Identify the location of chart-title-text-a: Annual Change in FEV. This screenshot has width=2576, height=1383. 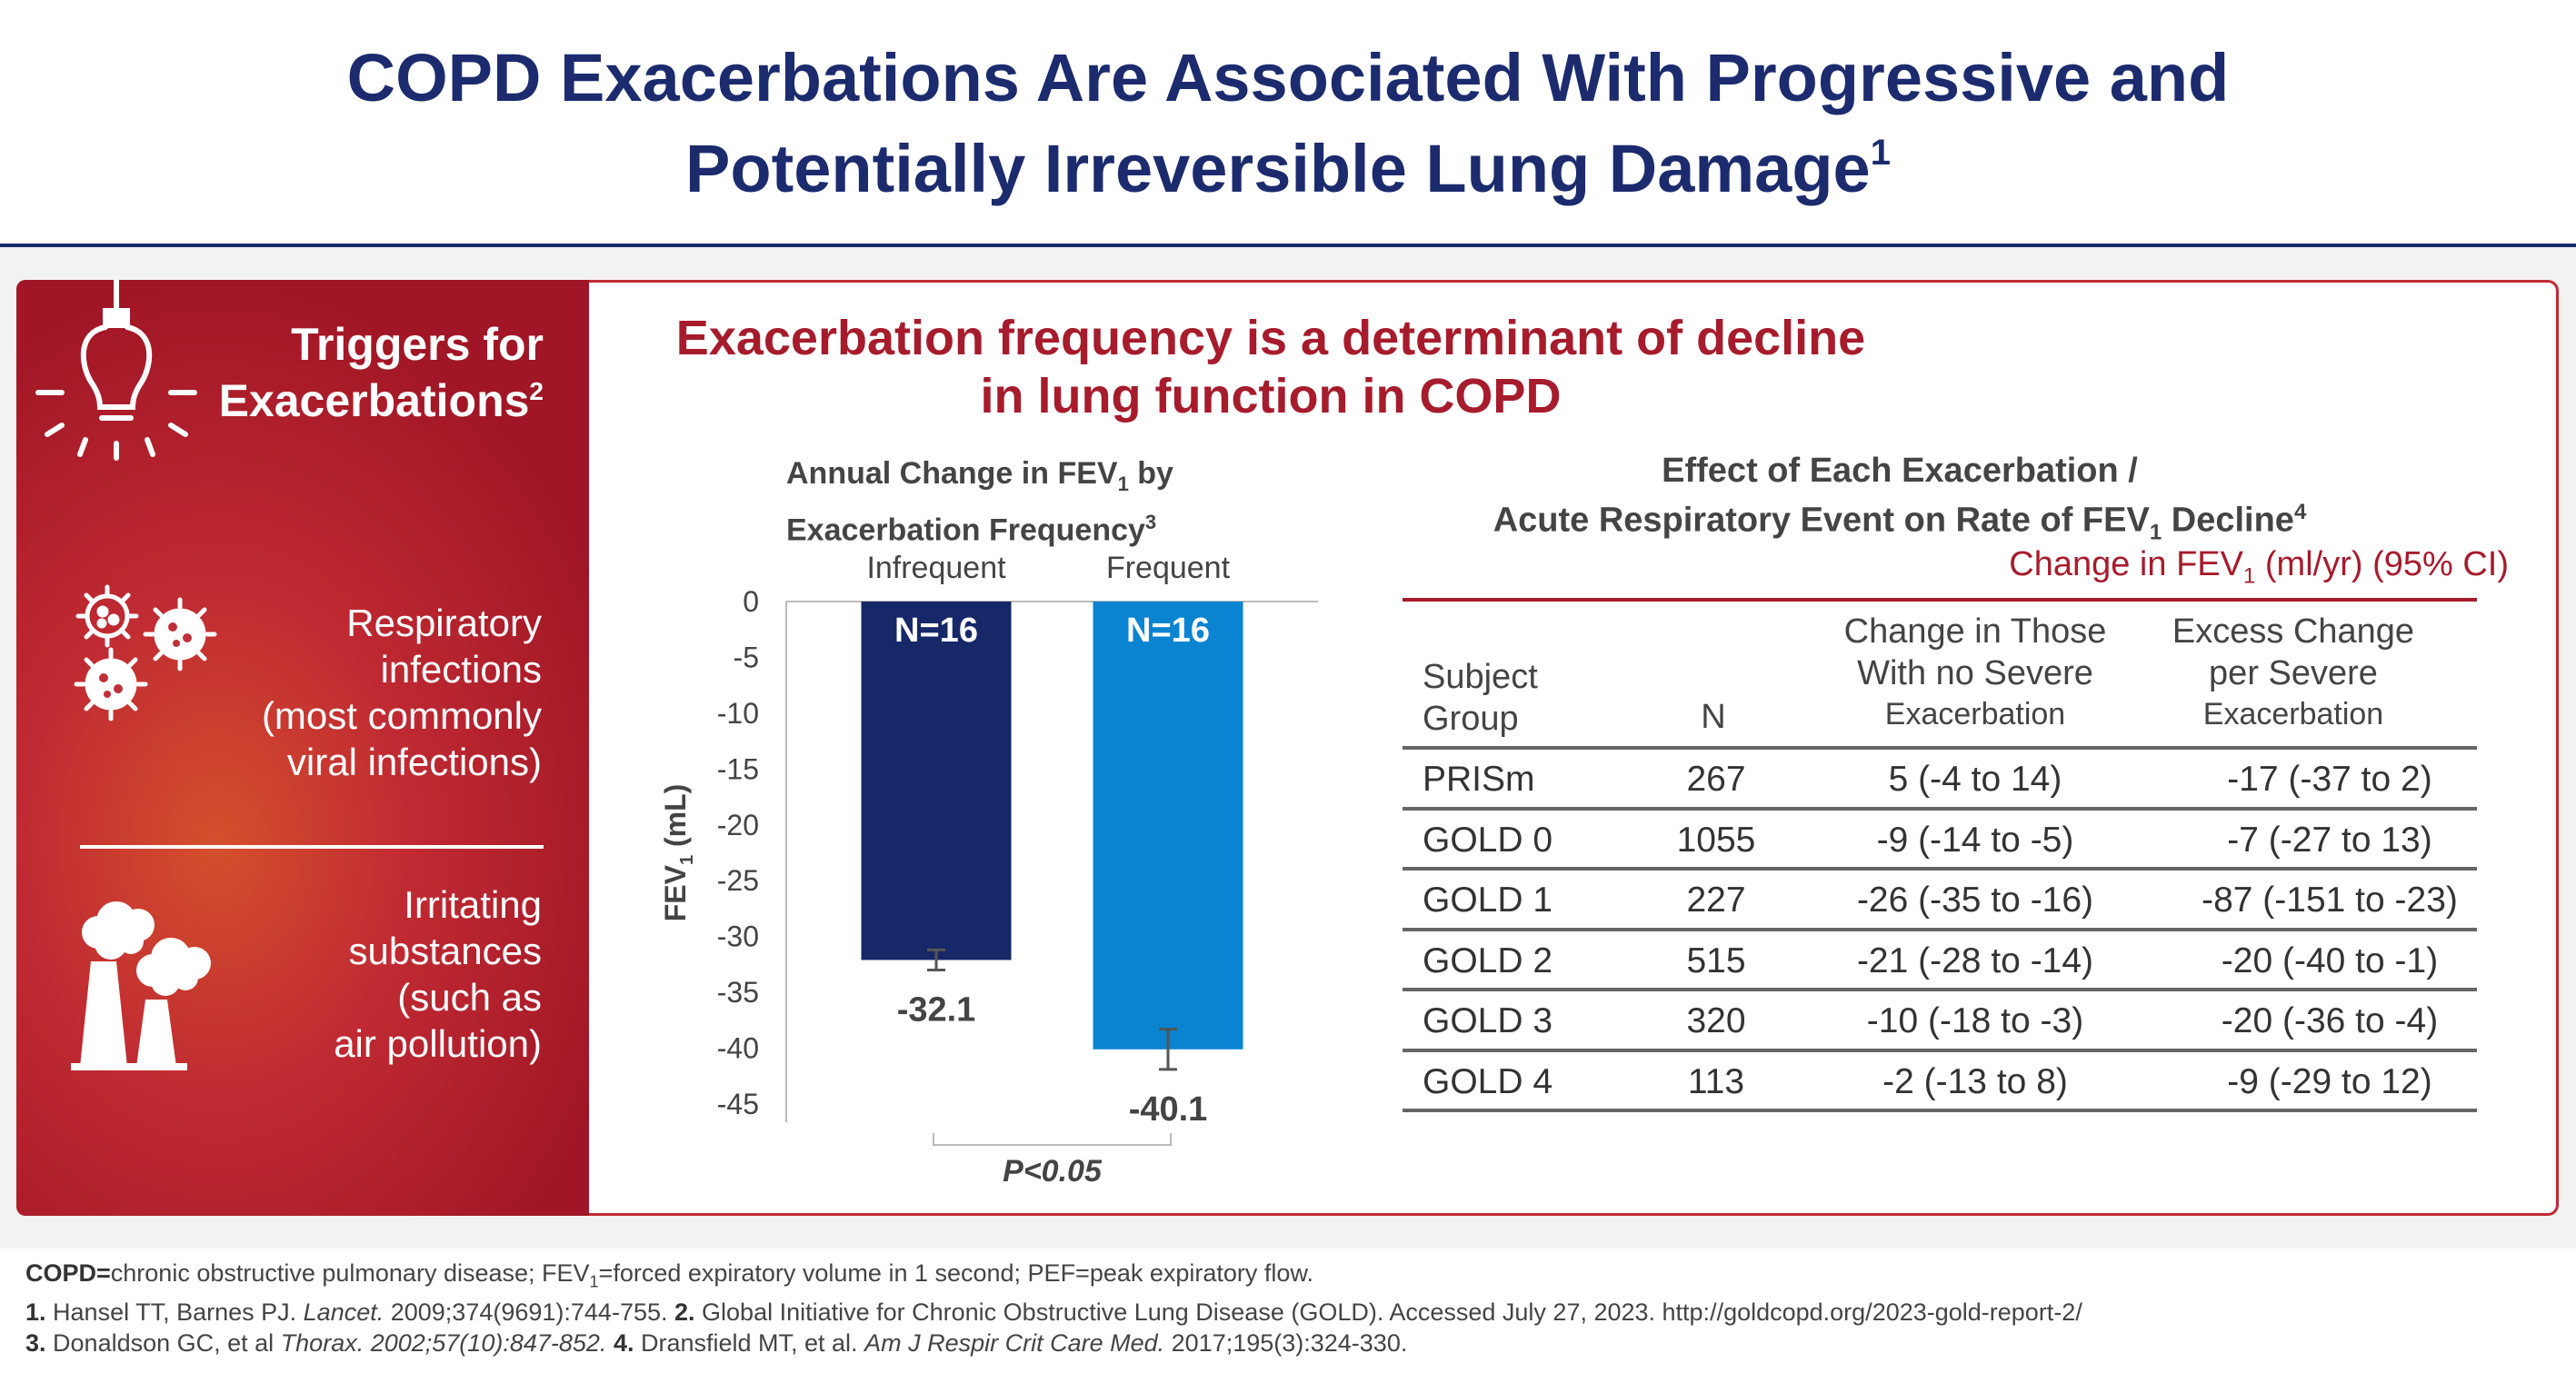
(952, 473).